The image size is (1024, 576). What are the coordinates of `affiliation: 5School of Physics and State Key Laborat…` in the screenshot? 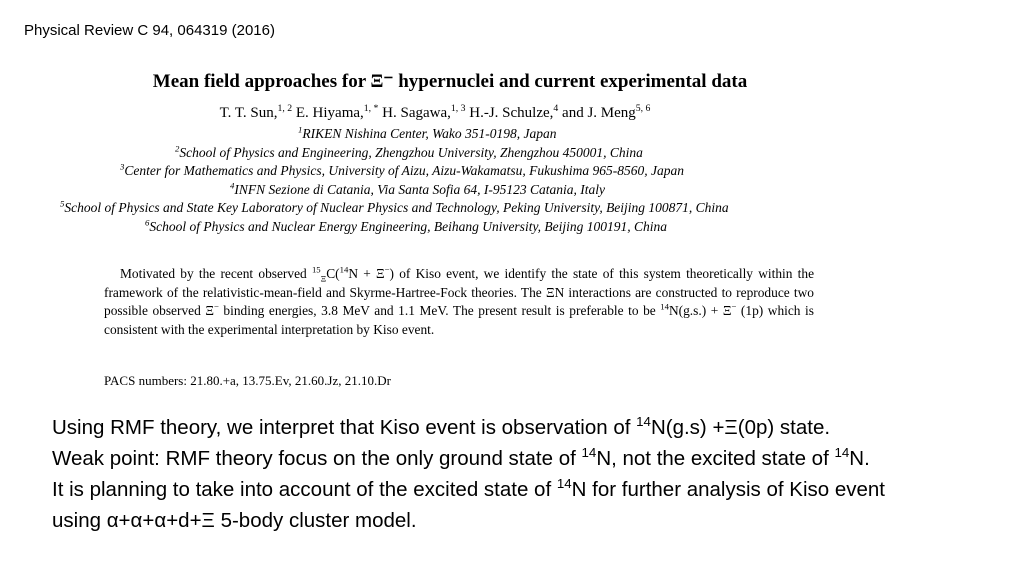 It's located at (394, 206).